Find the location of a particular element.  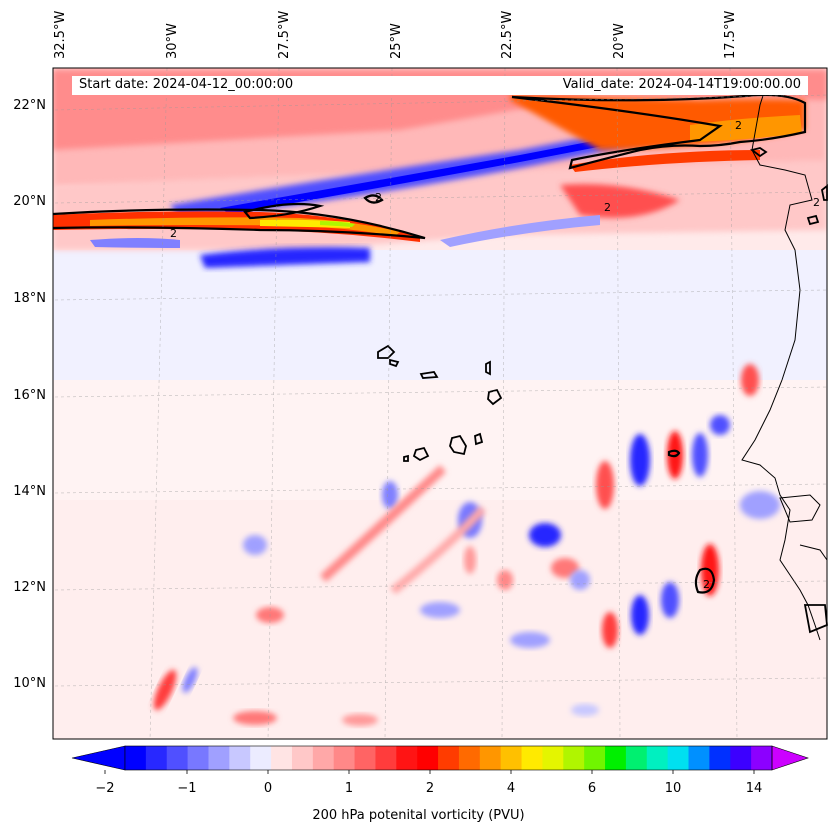

colorbar-frame is located at coordinates (448, 758).